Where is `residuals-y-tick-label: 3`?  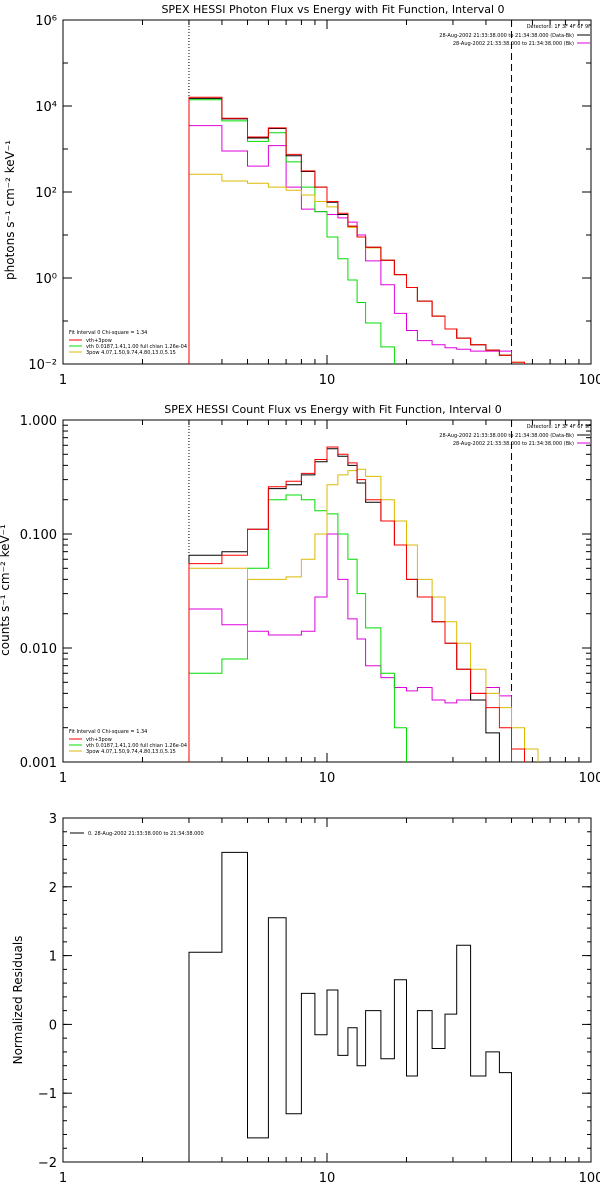
residuals-y-tick-label: 3 is located at coordinates (53, 819).